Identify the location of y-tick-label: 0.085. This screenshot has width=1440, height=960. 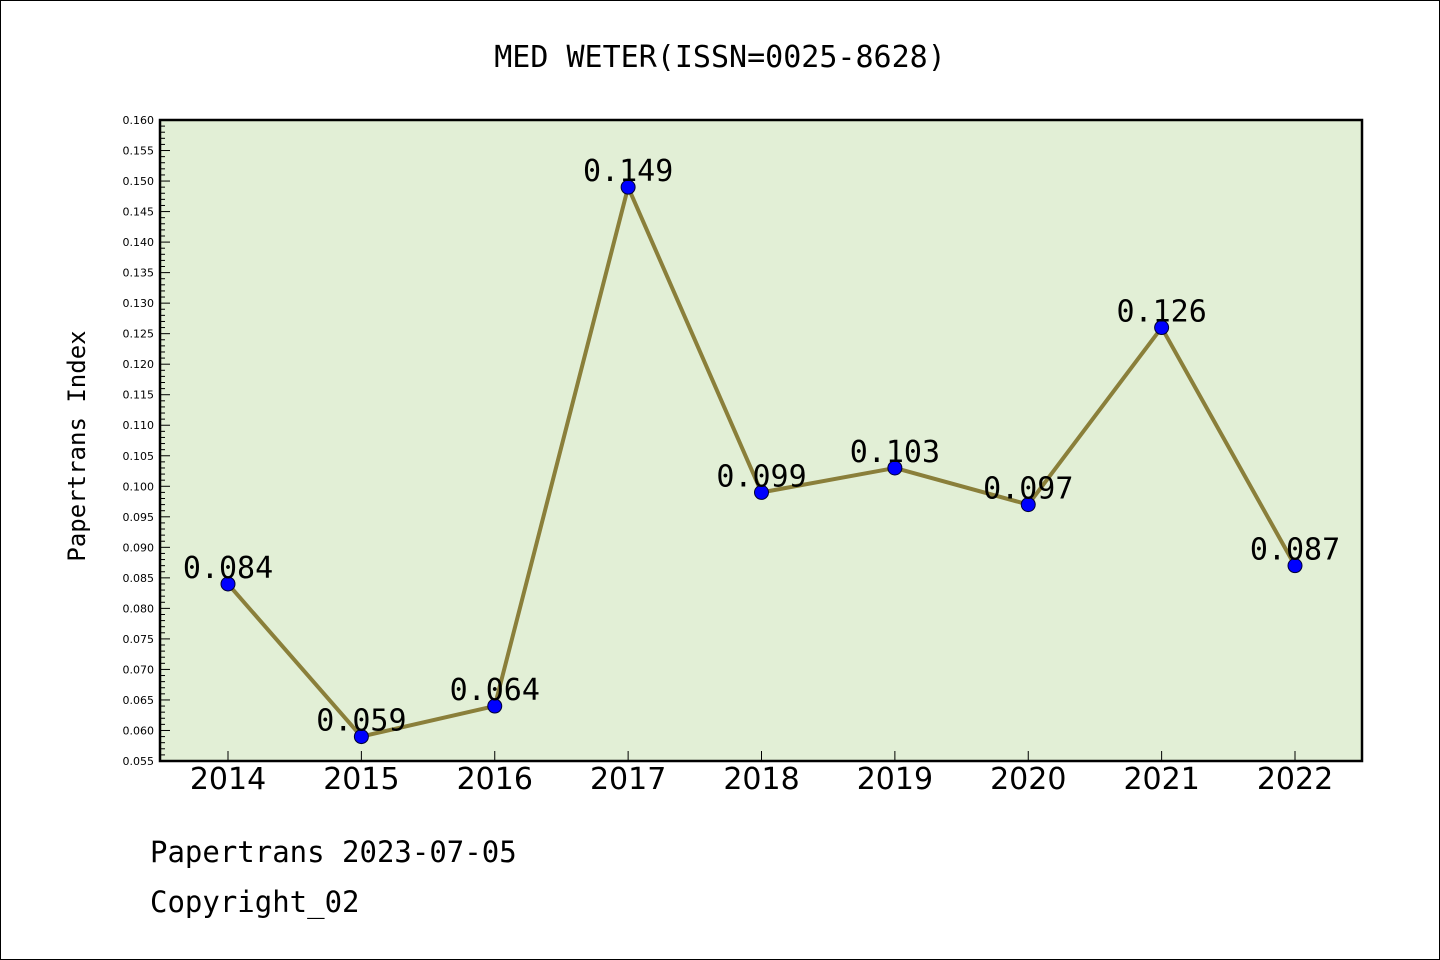
(139, 578).